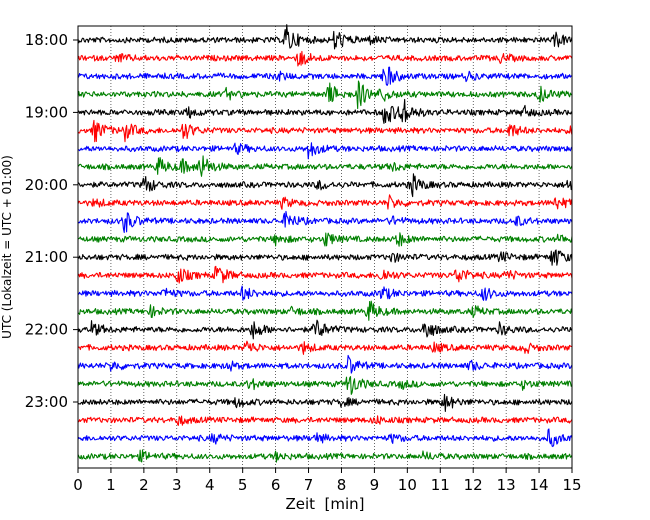  I want to click on x-tick-label-4: 4, so click(210, 485).